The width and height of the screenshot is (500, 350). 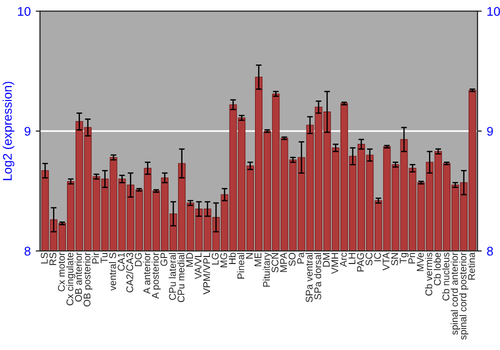 I want to click on x-tick-label: LS, so click(x=44, y=258).